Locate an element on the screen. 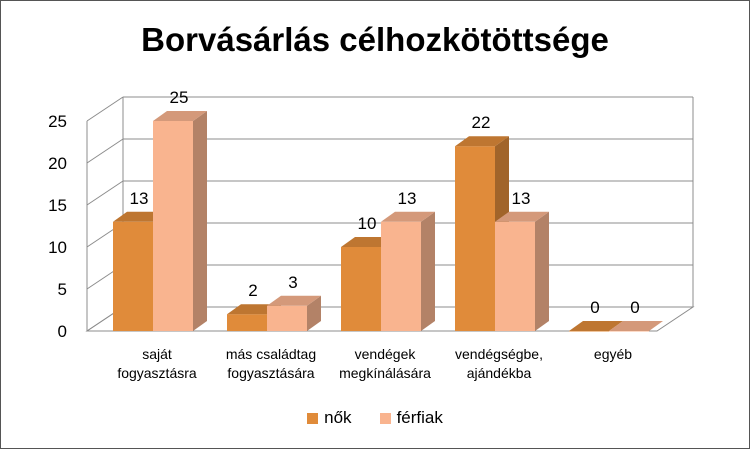  chart-title: Borvásárlás célhozkötöttsége is located at coordinates (375, 39).